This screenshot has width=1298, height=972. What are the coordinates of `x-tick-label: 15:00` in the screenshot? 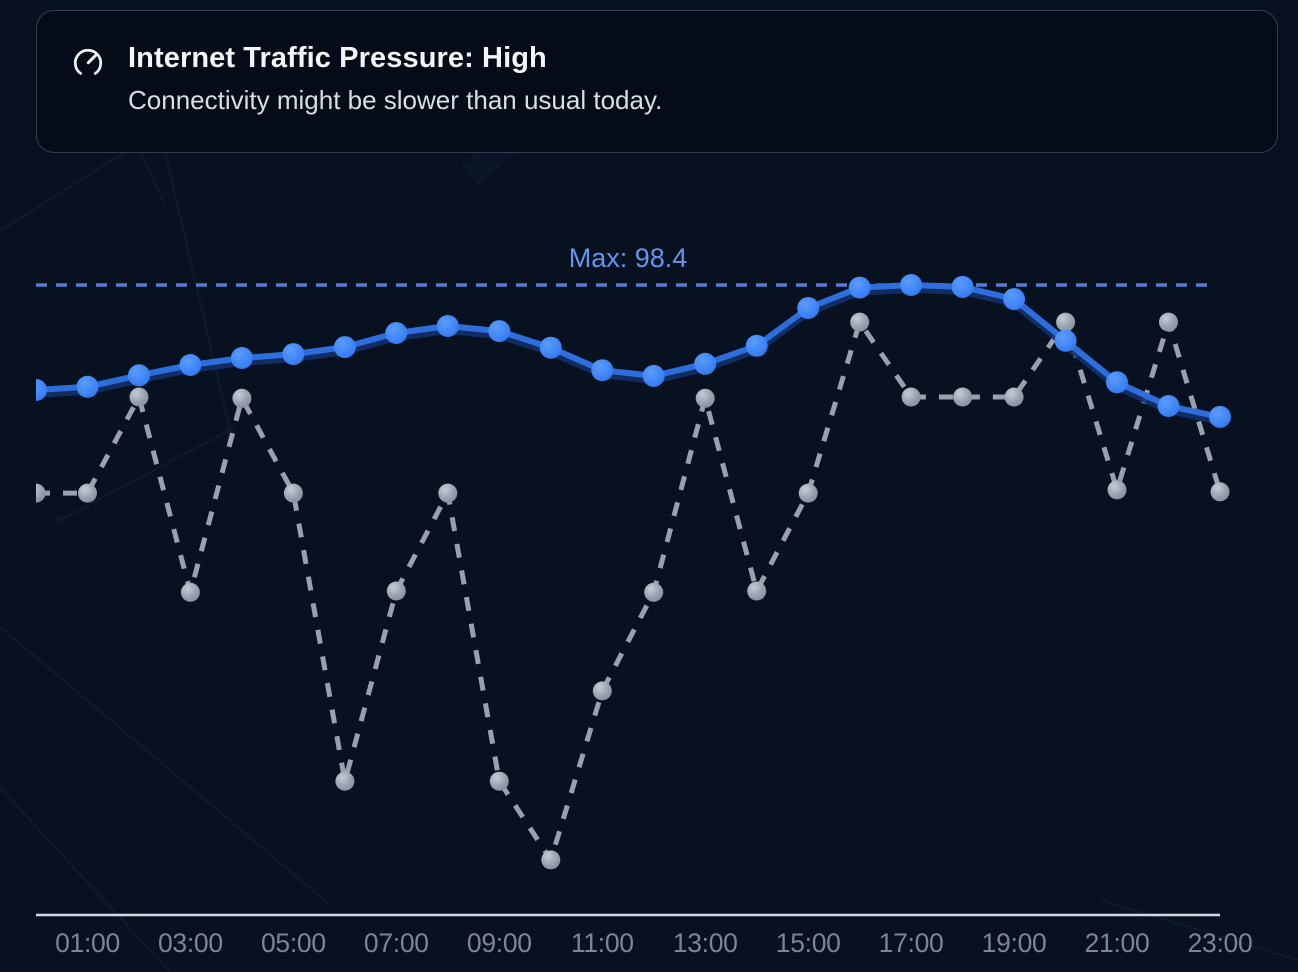 It's located at (808, 943).